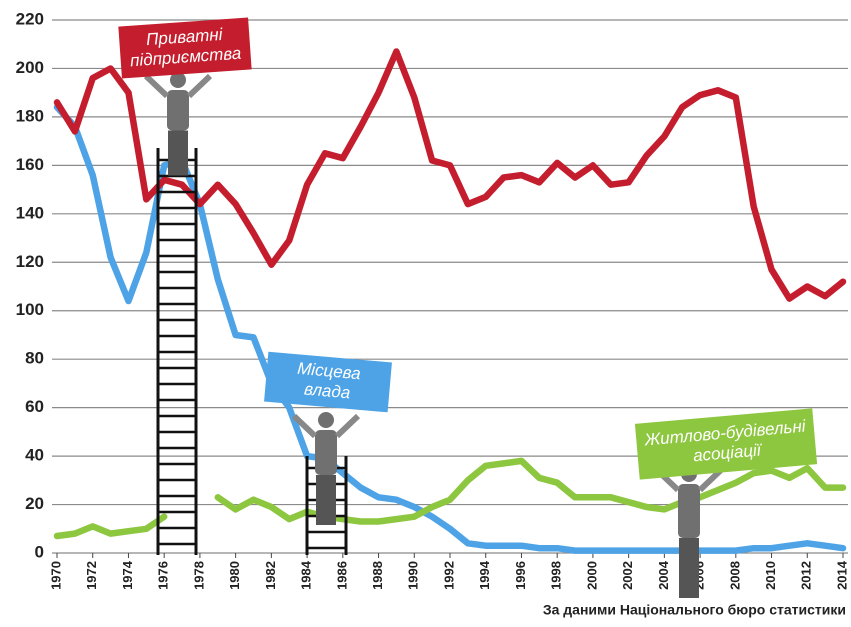 The height and width of the screenshot is (627, 851). I want to click on x-tick-label: 1974, so click(127, 575).